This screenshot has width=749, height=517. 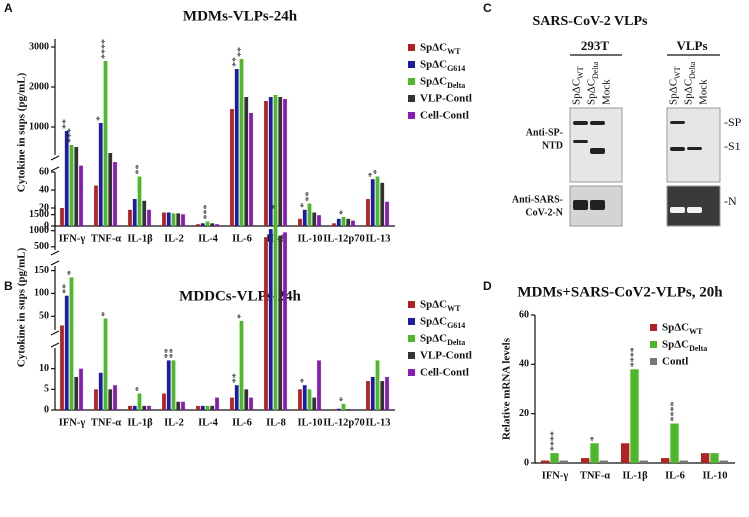 What do you see at coordinates (552, 145) in the screenshot?
I see `row-label: NTD` at bounding box center [552, 145].